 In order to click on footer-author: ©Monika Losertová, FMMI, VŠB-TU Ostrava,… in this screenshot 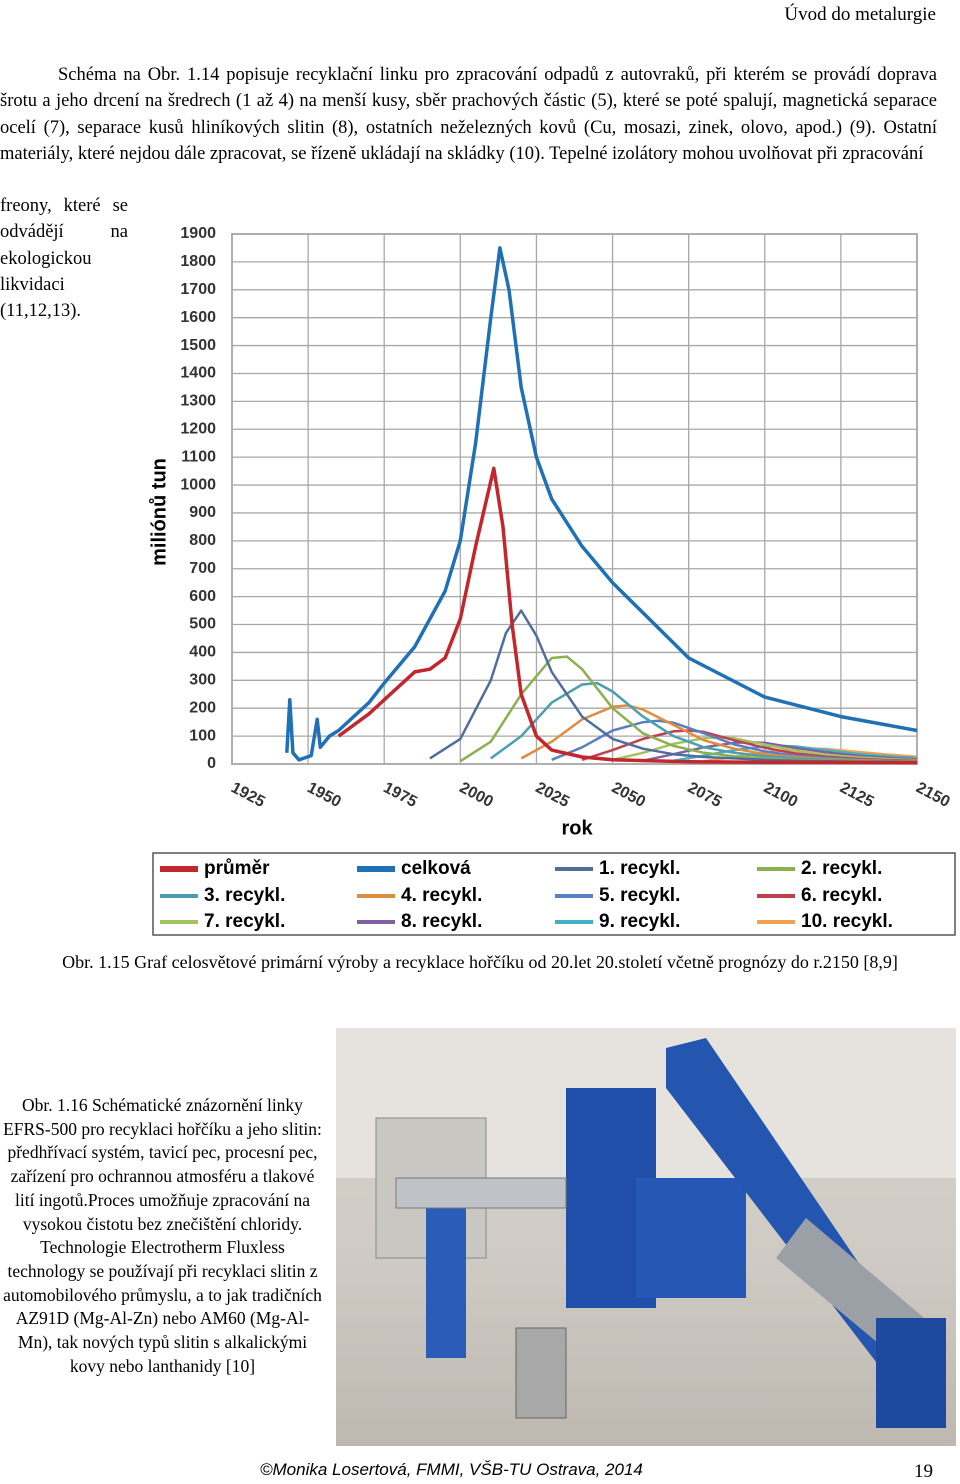, I will do `click(451, 1469)`.